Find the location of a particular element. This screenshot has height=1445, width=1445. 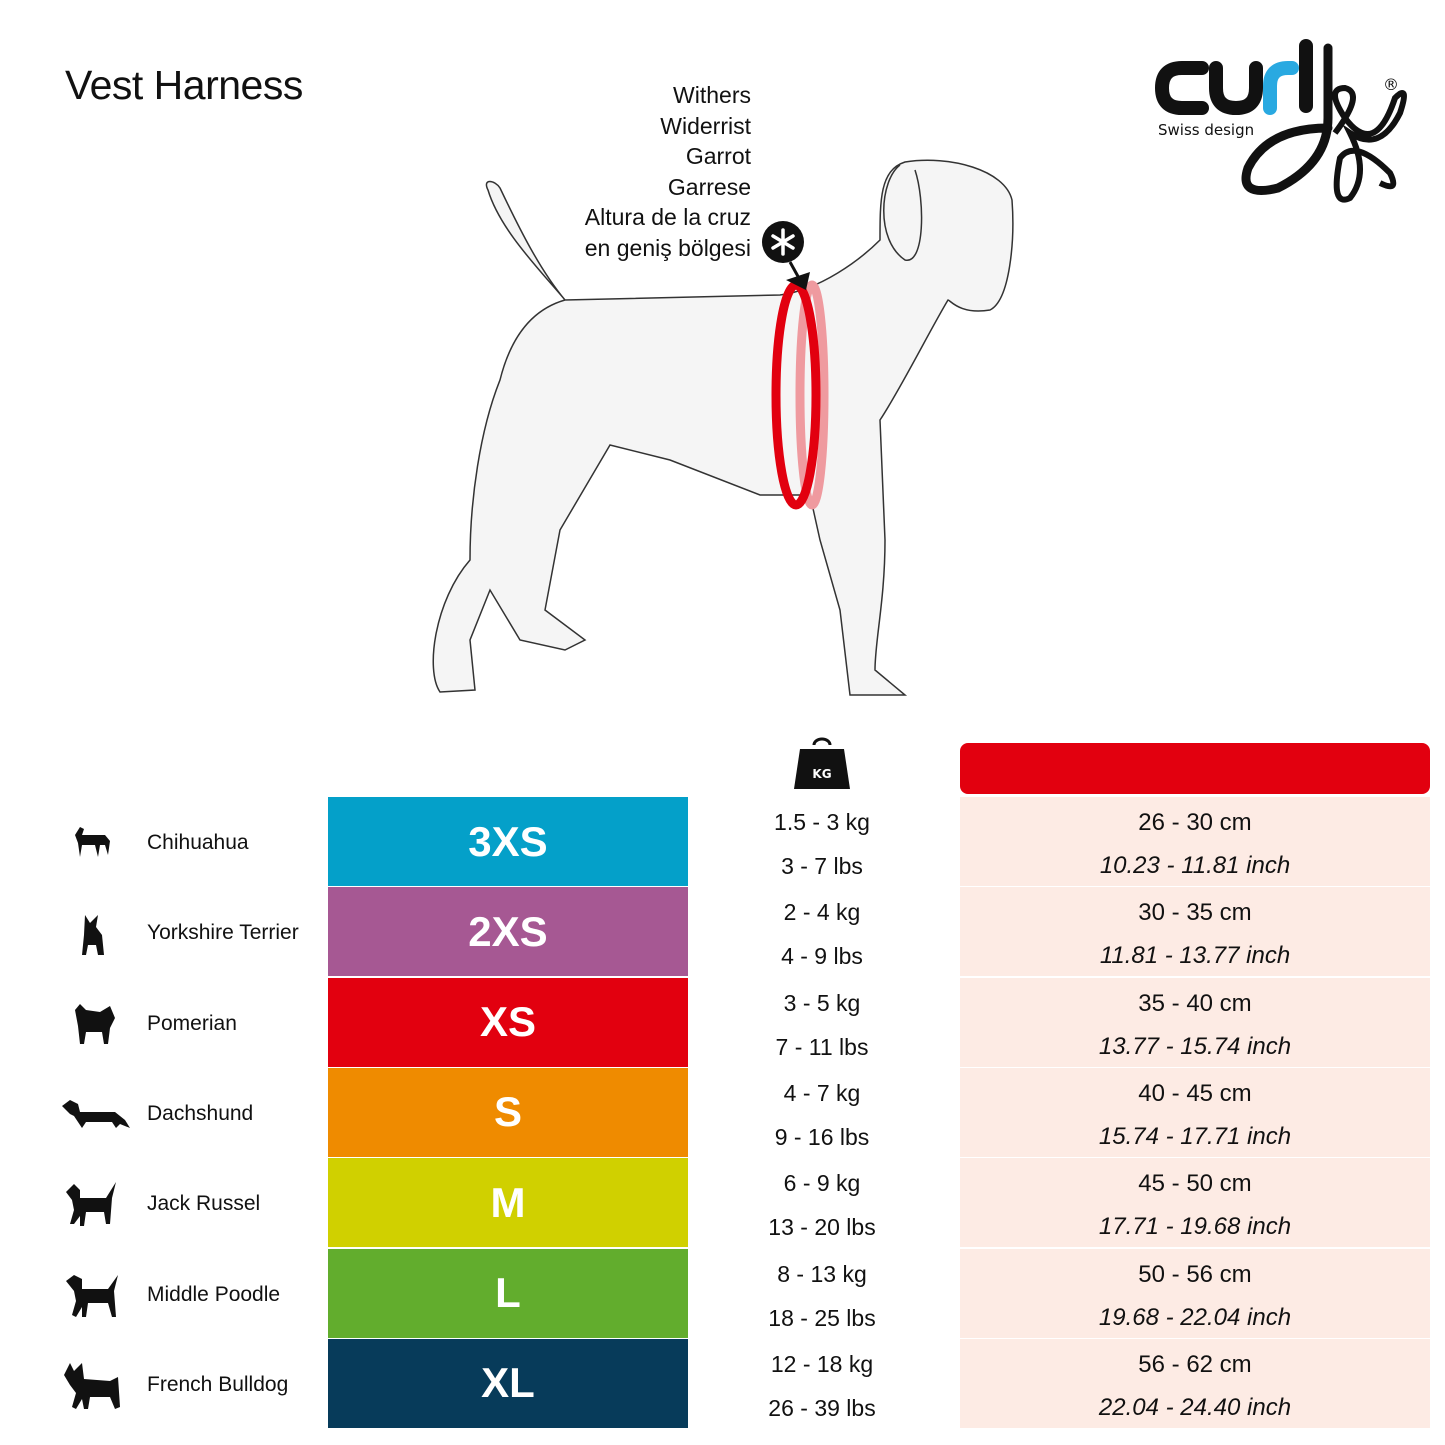

measurement-cm: 45 - 50 cm is located at coordinates (1195, 1184).